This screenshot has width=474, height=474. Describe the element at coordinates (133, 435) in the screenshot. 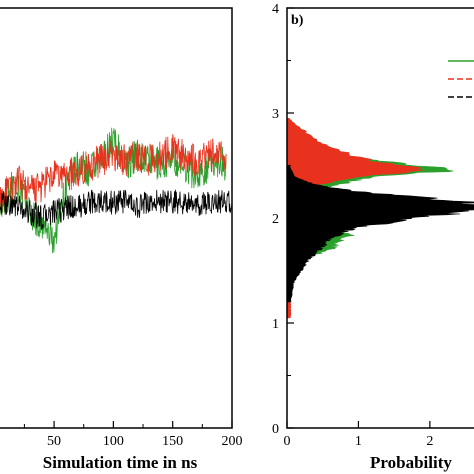

I see `panel-a-ticks: 50 100 150 200` at that location.